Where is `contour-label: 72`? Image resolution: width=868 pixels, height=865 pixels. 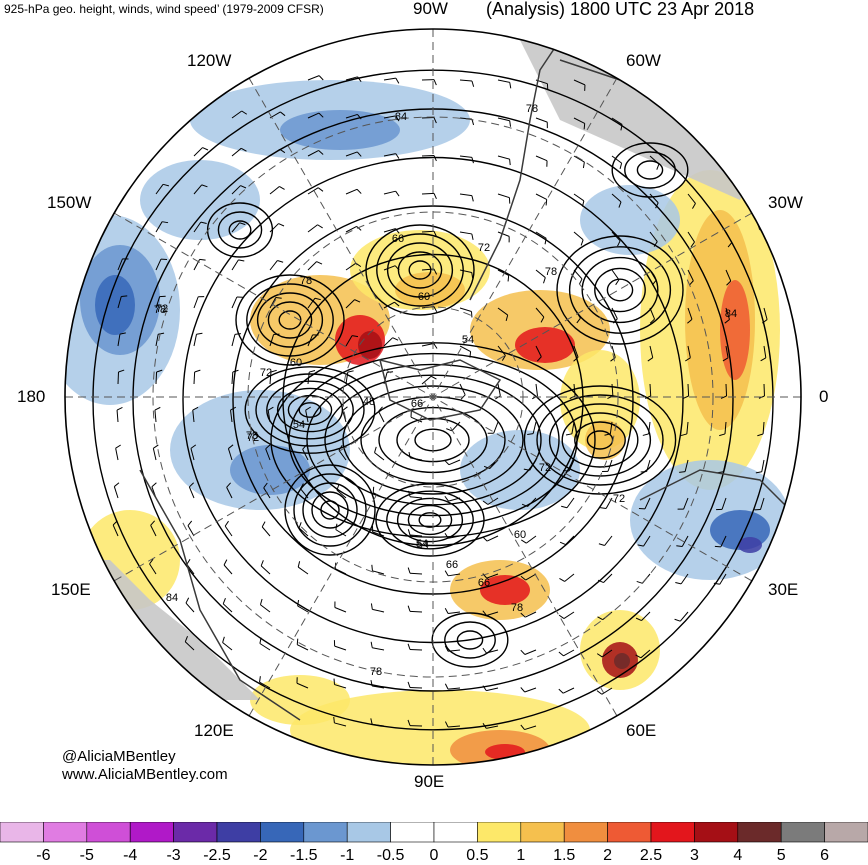 contour-label: 72 is located at coordinates (253, 438).